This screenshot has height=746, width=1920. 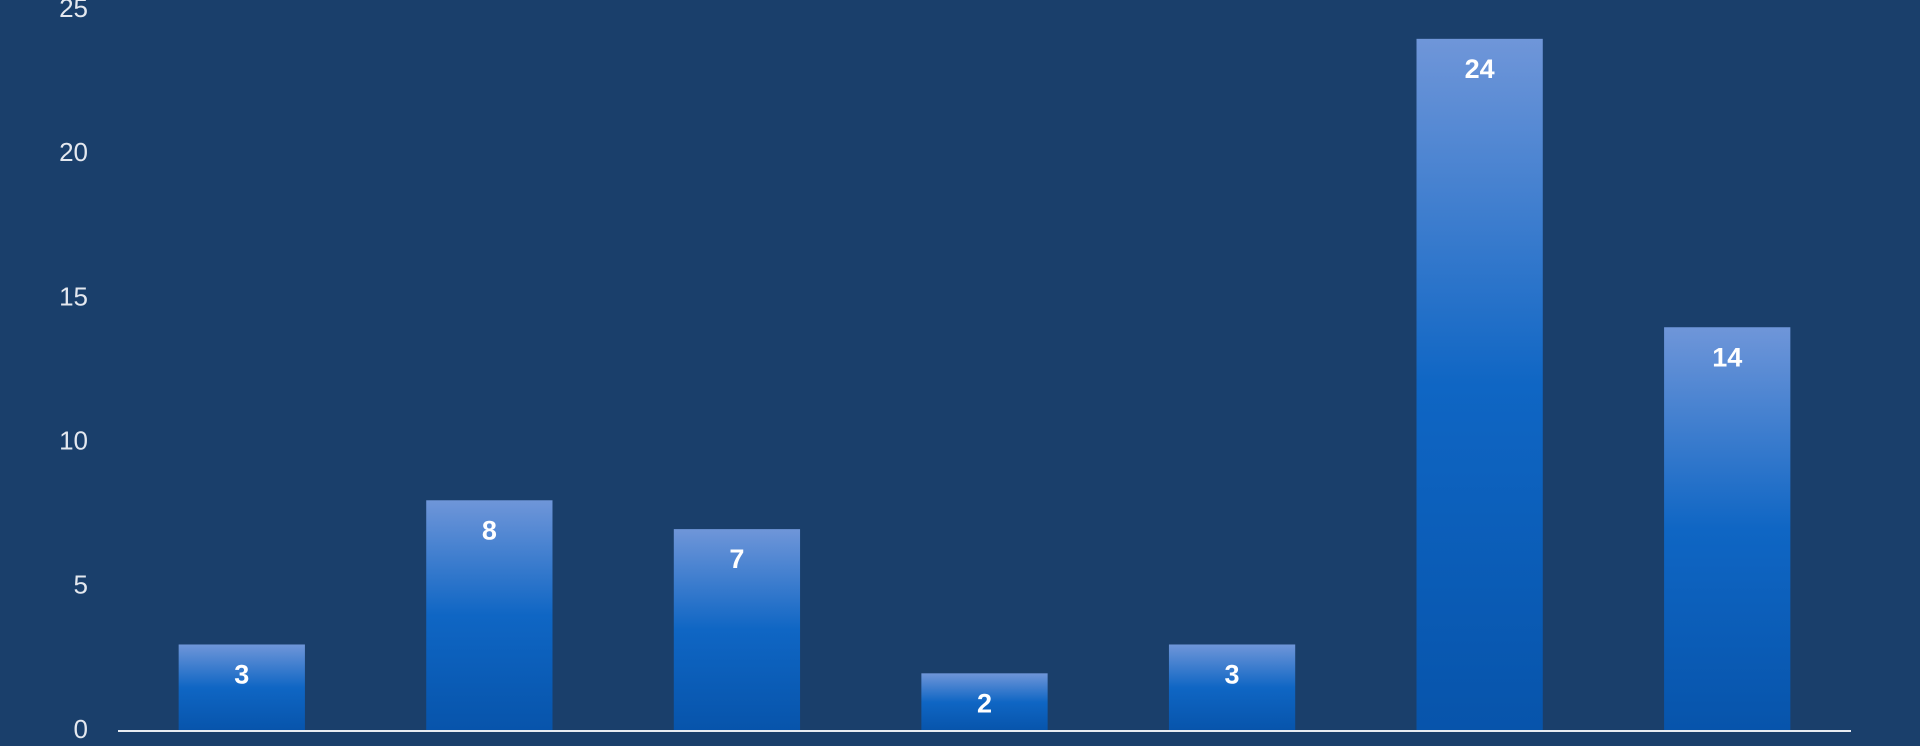 I want to click on data-label: 2, so click(x=984, y=703).